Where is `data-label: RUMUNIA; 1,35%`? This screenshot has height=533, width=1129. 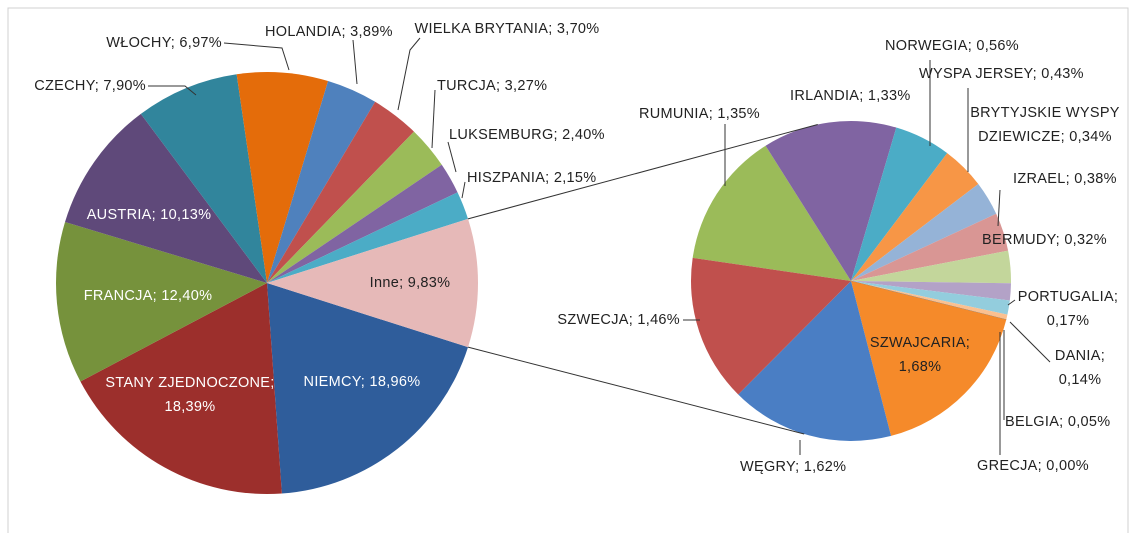 data-label: RUMUNIA; 1,35% is located at coordinates (699, 114).